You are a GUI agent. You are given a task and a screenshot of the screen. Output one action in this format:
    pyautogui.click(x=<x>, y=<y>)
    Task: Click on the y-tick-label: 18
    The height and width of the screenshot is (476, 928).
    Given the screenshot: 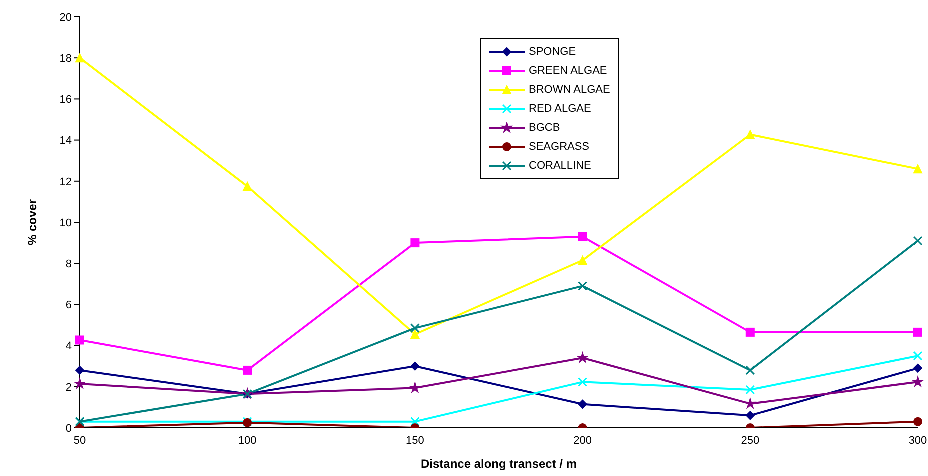 What is the action you would take?
    pyautogui.click(x=66, y=59)
    